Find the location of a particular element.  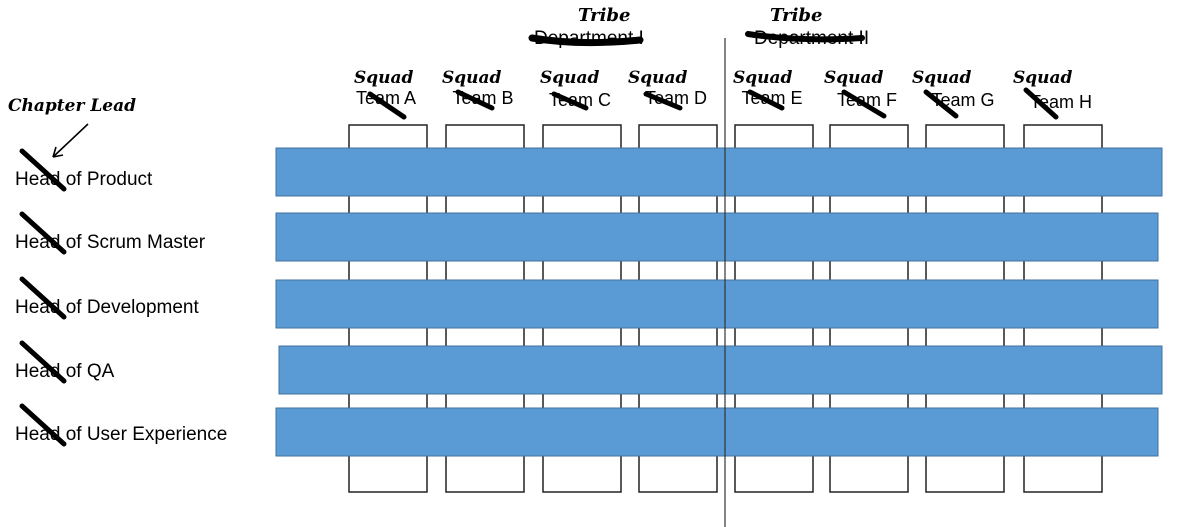

department-1-annotation: Tribe is located at coordinates (604, 15).